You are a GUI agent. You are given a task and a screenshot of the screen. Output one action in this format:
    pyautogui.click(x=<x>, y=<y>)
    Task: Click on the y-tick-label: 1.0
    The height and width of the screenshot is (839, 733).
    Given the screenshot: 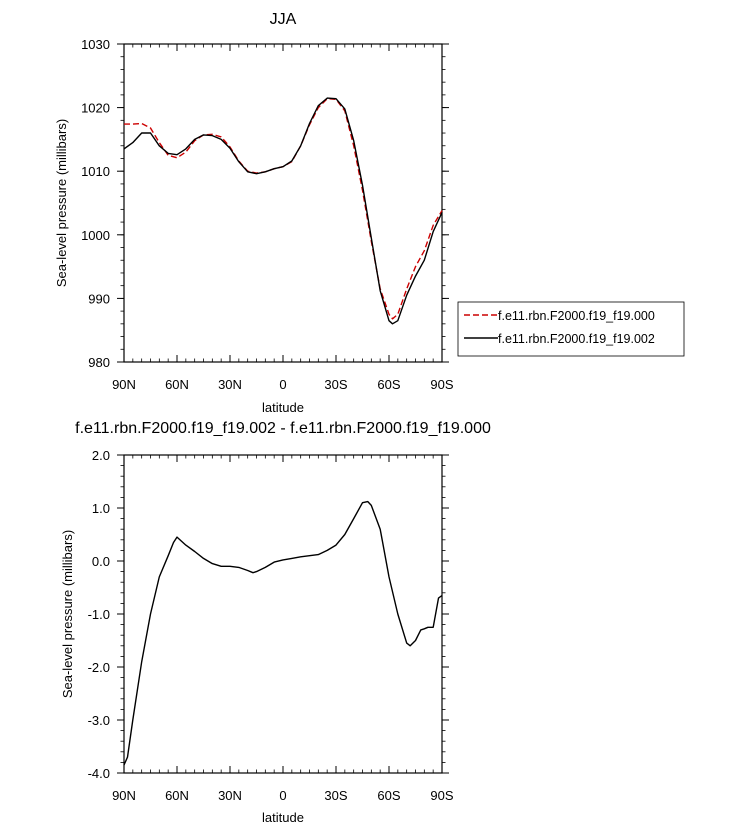 What is the action you would take?
    pyautogui.click(x=101, y=508)
    